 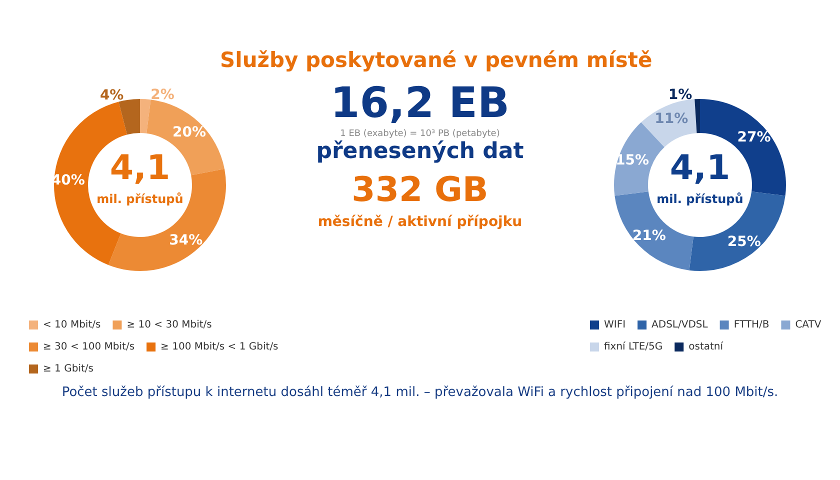 What do you see at coordinates (420, 102) in the screenshot?
I see `text: 16,2 EB` at bounding box center [420, 102].